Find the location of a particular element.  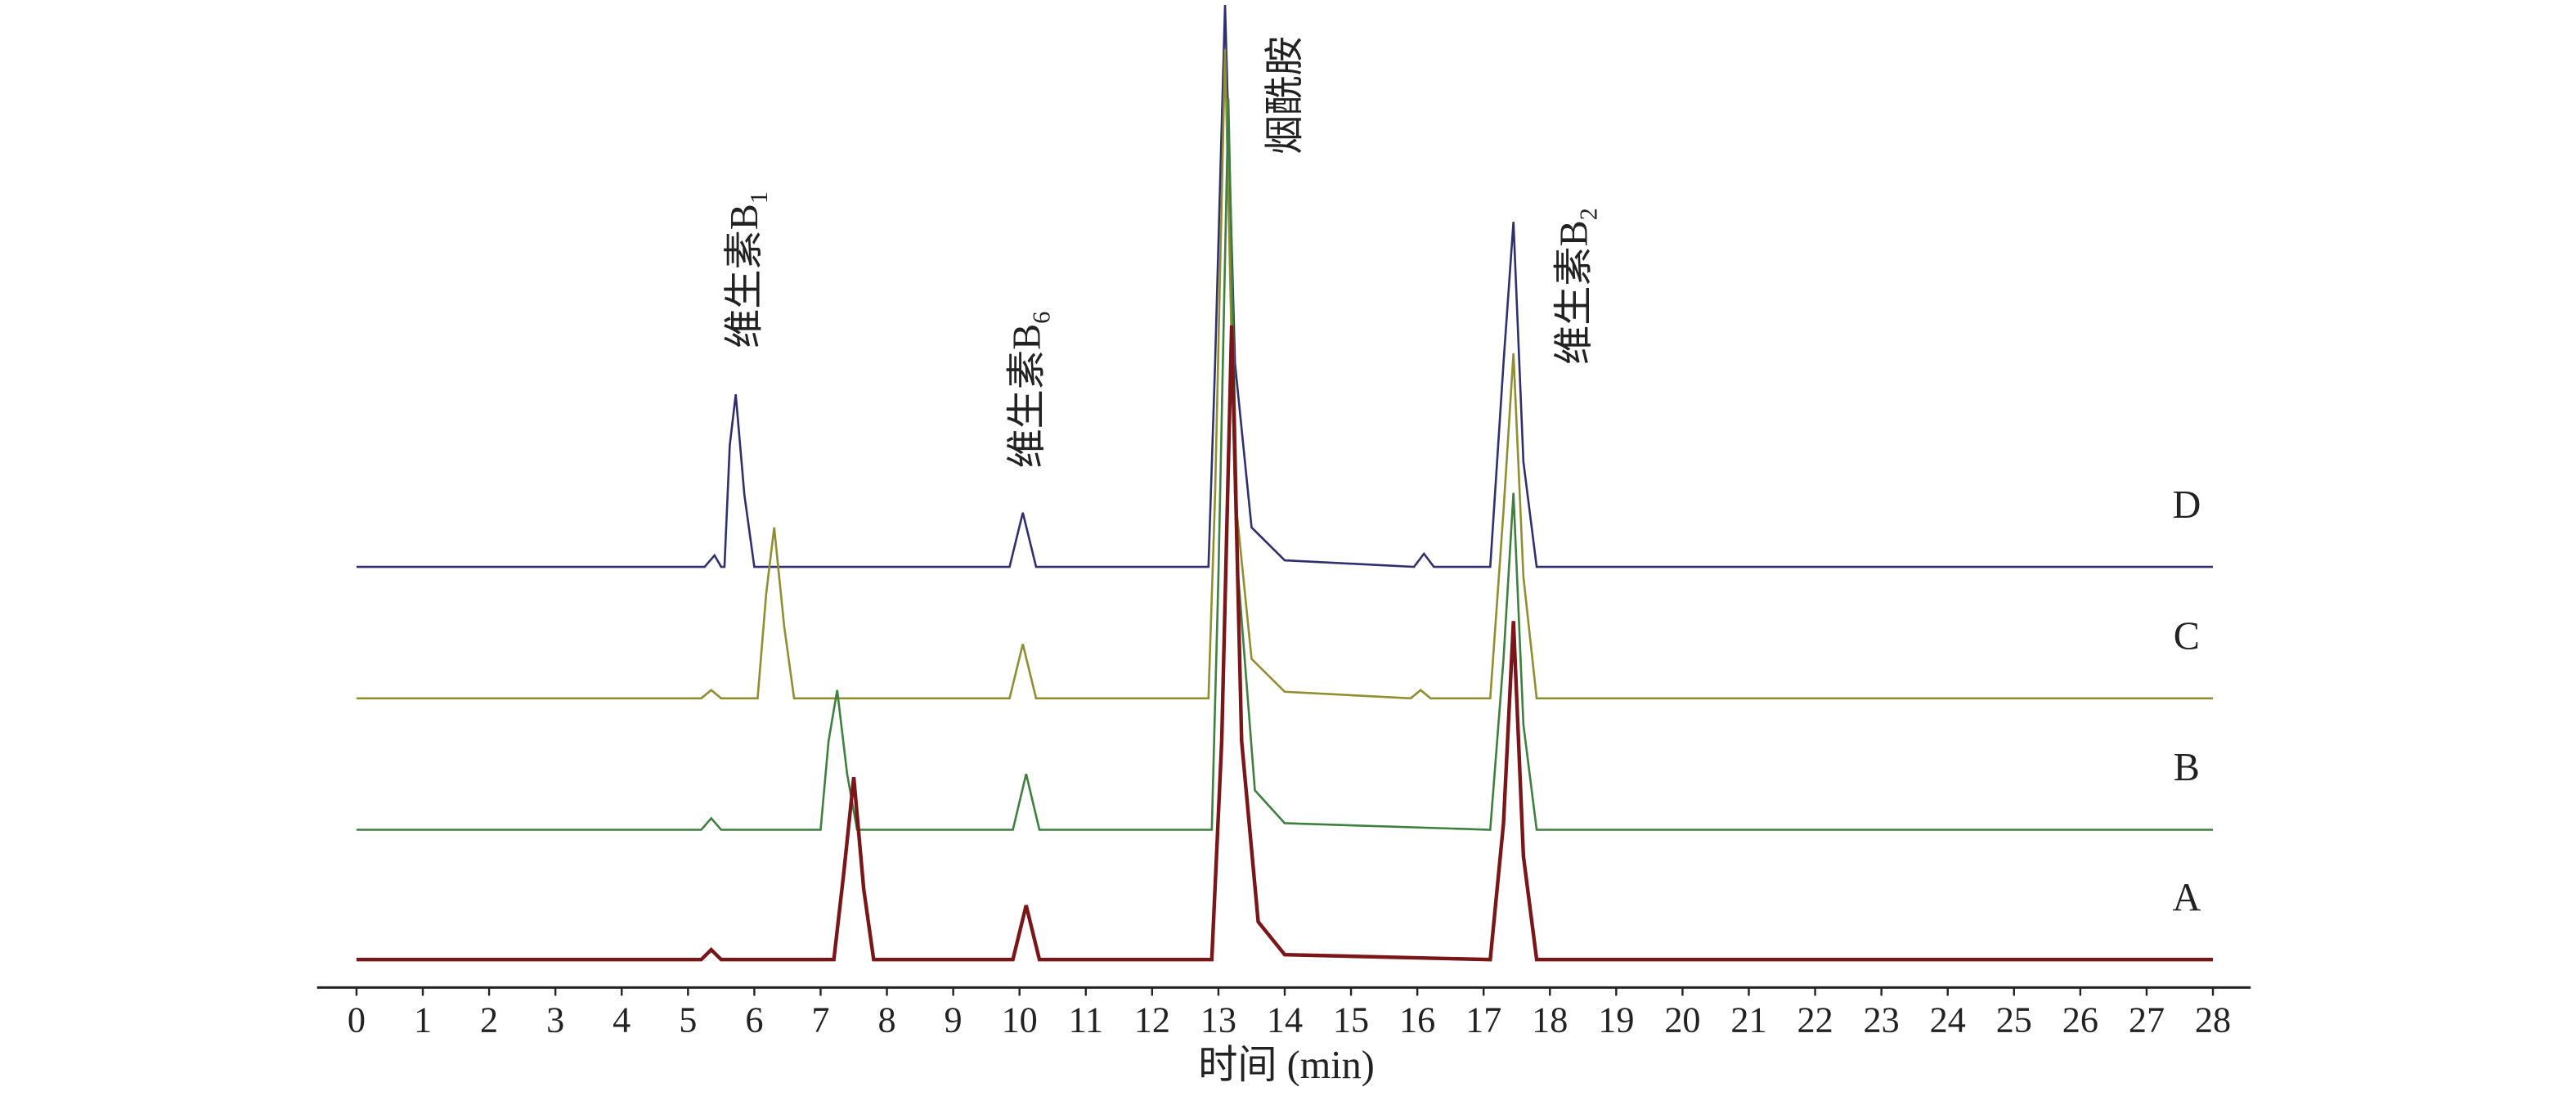

annotation-subscript: 1 is located at coordinates (759, 198).